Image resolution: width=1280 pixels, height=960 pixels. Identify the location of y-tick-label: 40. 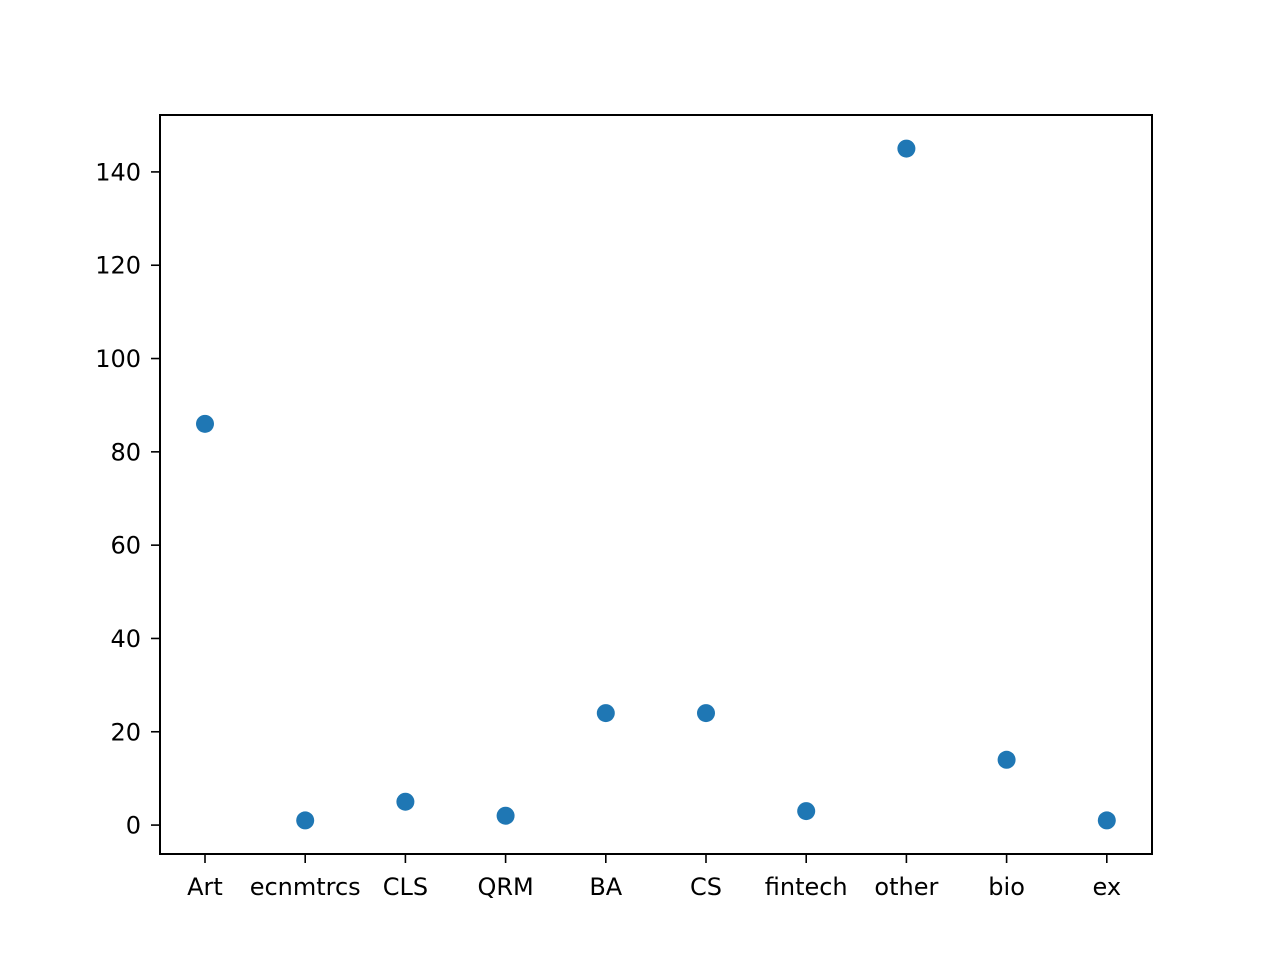
(125, 639).